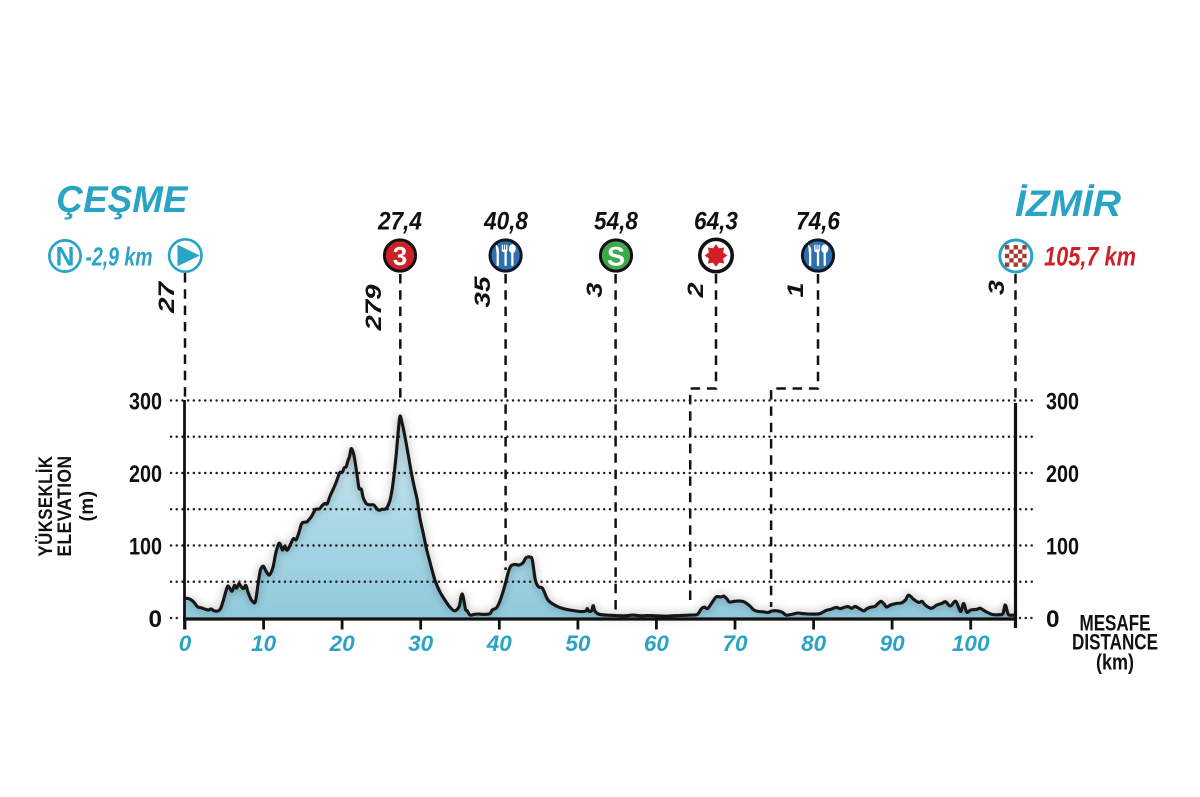 The image size is (1200, 797). What do you see at coordinates (1090, 257) in the screenshot?
I see `svg-text: 105,7 km` at bounding box center [1090, 257].